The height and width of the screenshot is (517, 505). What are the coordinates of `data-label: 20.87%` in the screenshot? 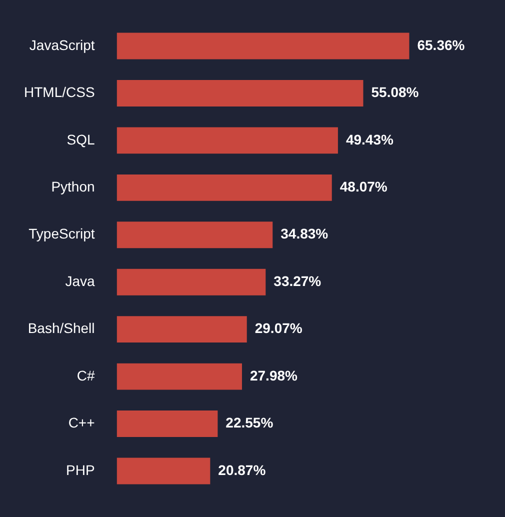 It's located at (242, 470).